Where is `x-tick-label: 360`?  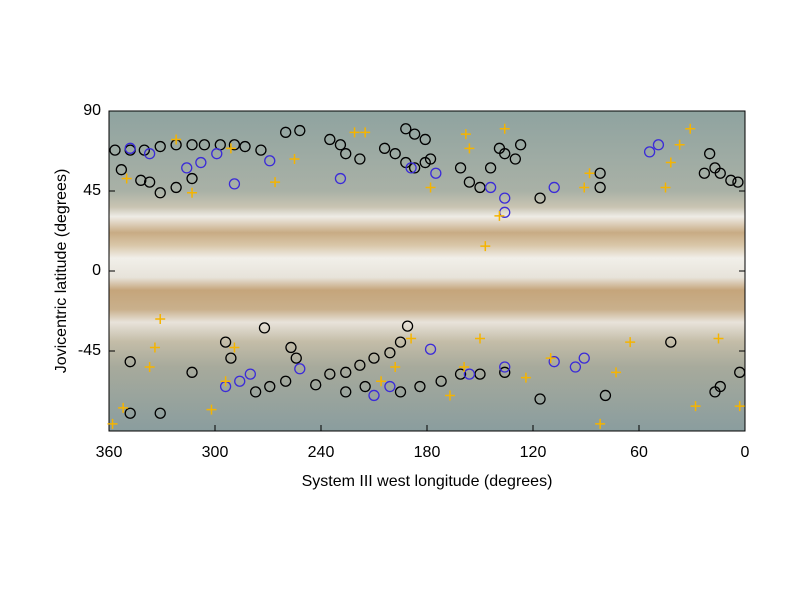 x-tick-label: 360 is located at coordinates (109, 452).